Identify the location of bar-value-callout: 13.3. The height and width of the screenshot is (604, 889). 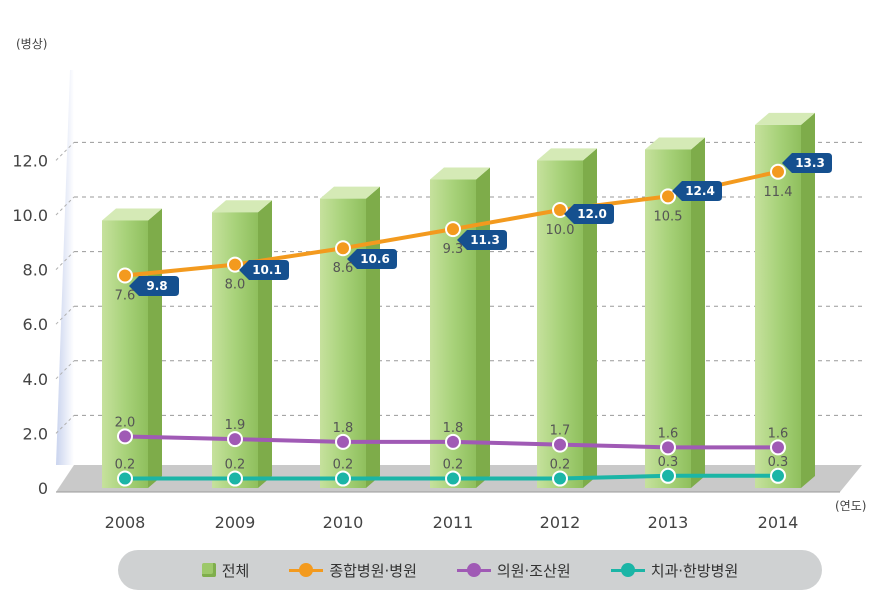
(807, 163).